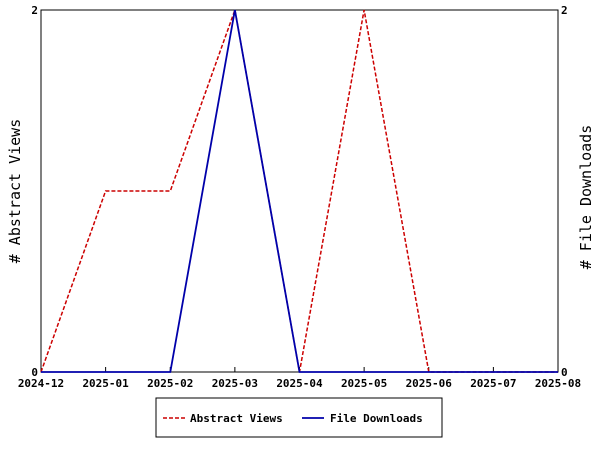  I want to click on right-y-tick-label: 0, so click(564, 372).